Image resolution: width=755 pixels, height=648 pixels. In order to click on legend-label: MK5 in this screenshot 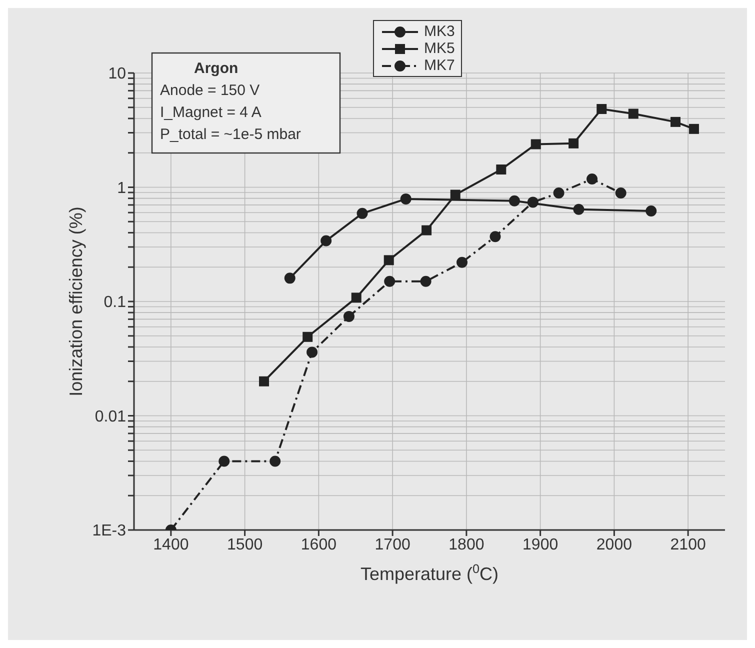, I will do `click(439, 48)`.